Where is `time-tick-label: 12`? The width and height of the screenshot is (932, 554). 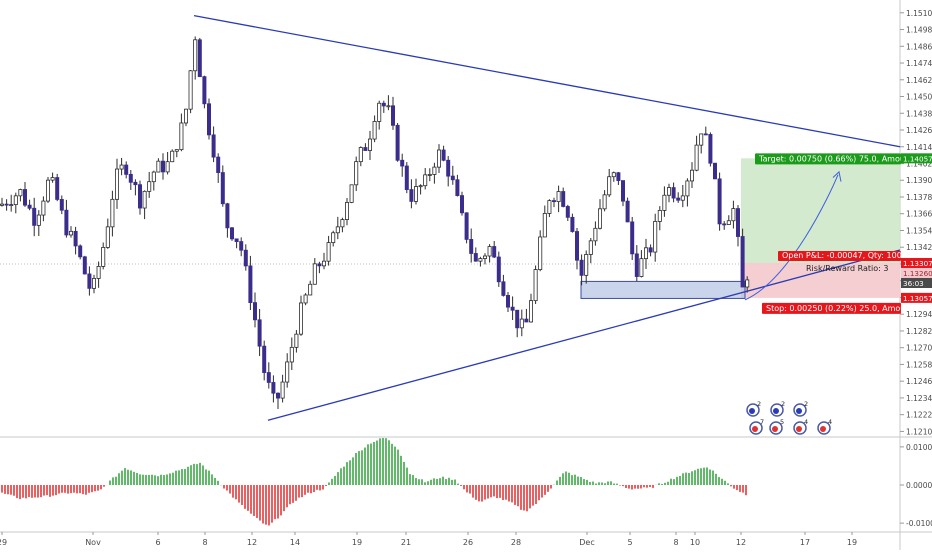
time-tick-label: 12 is located at coordinates (252, 542).